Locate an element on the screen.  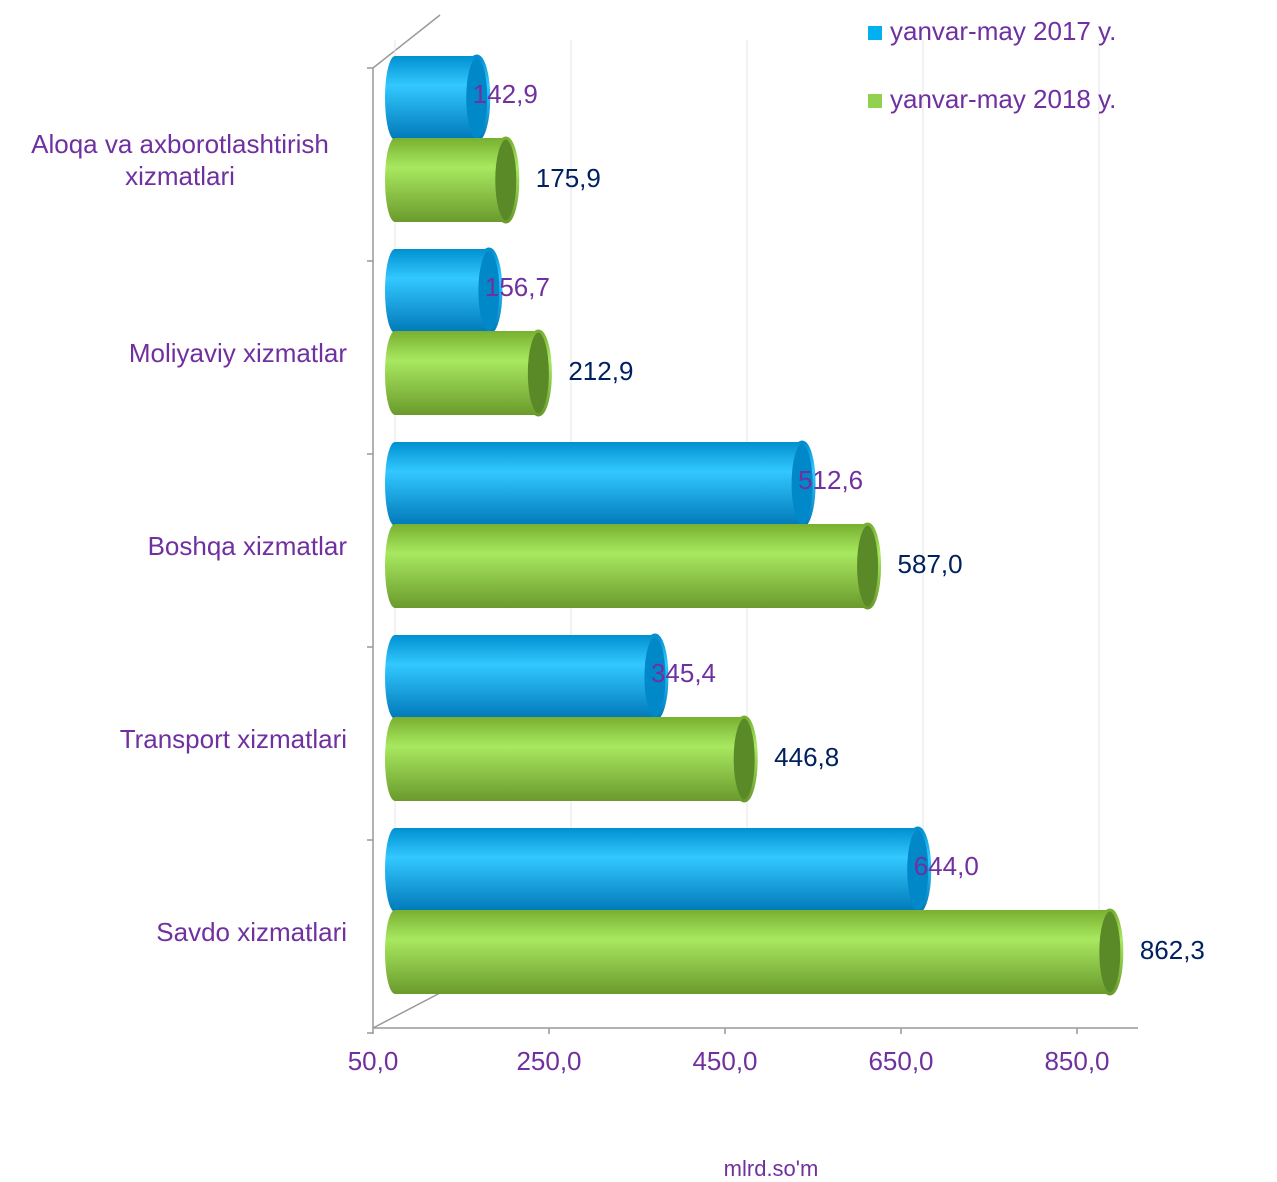
data-label: 644,0 is located at coordinates (946, 866).